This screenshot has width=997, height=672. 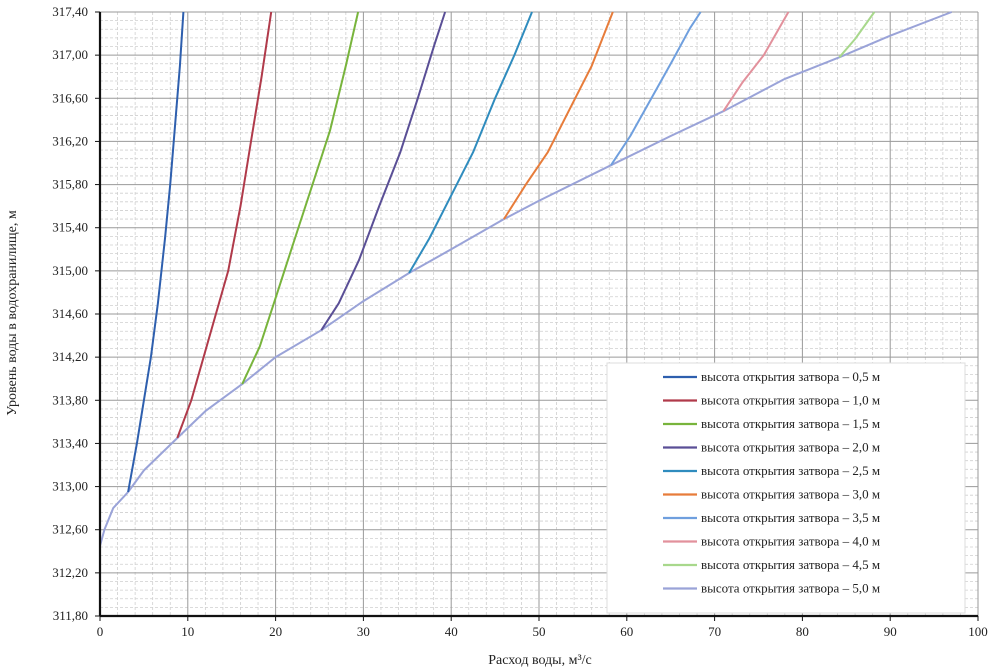 What do you see at coordinates (790, 470) in the screenshot?
I see `legend-label: высота открытия затвора – 2,5 м` at bounding box center [790, 470].